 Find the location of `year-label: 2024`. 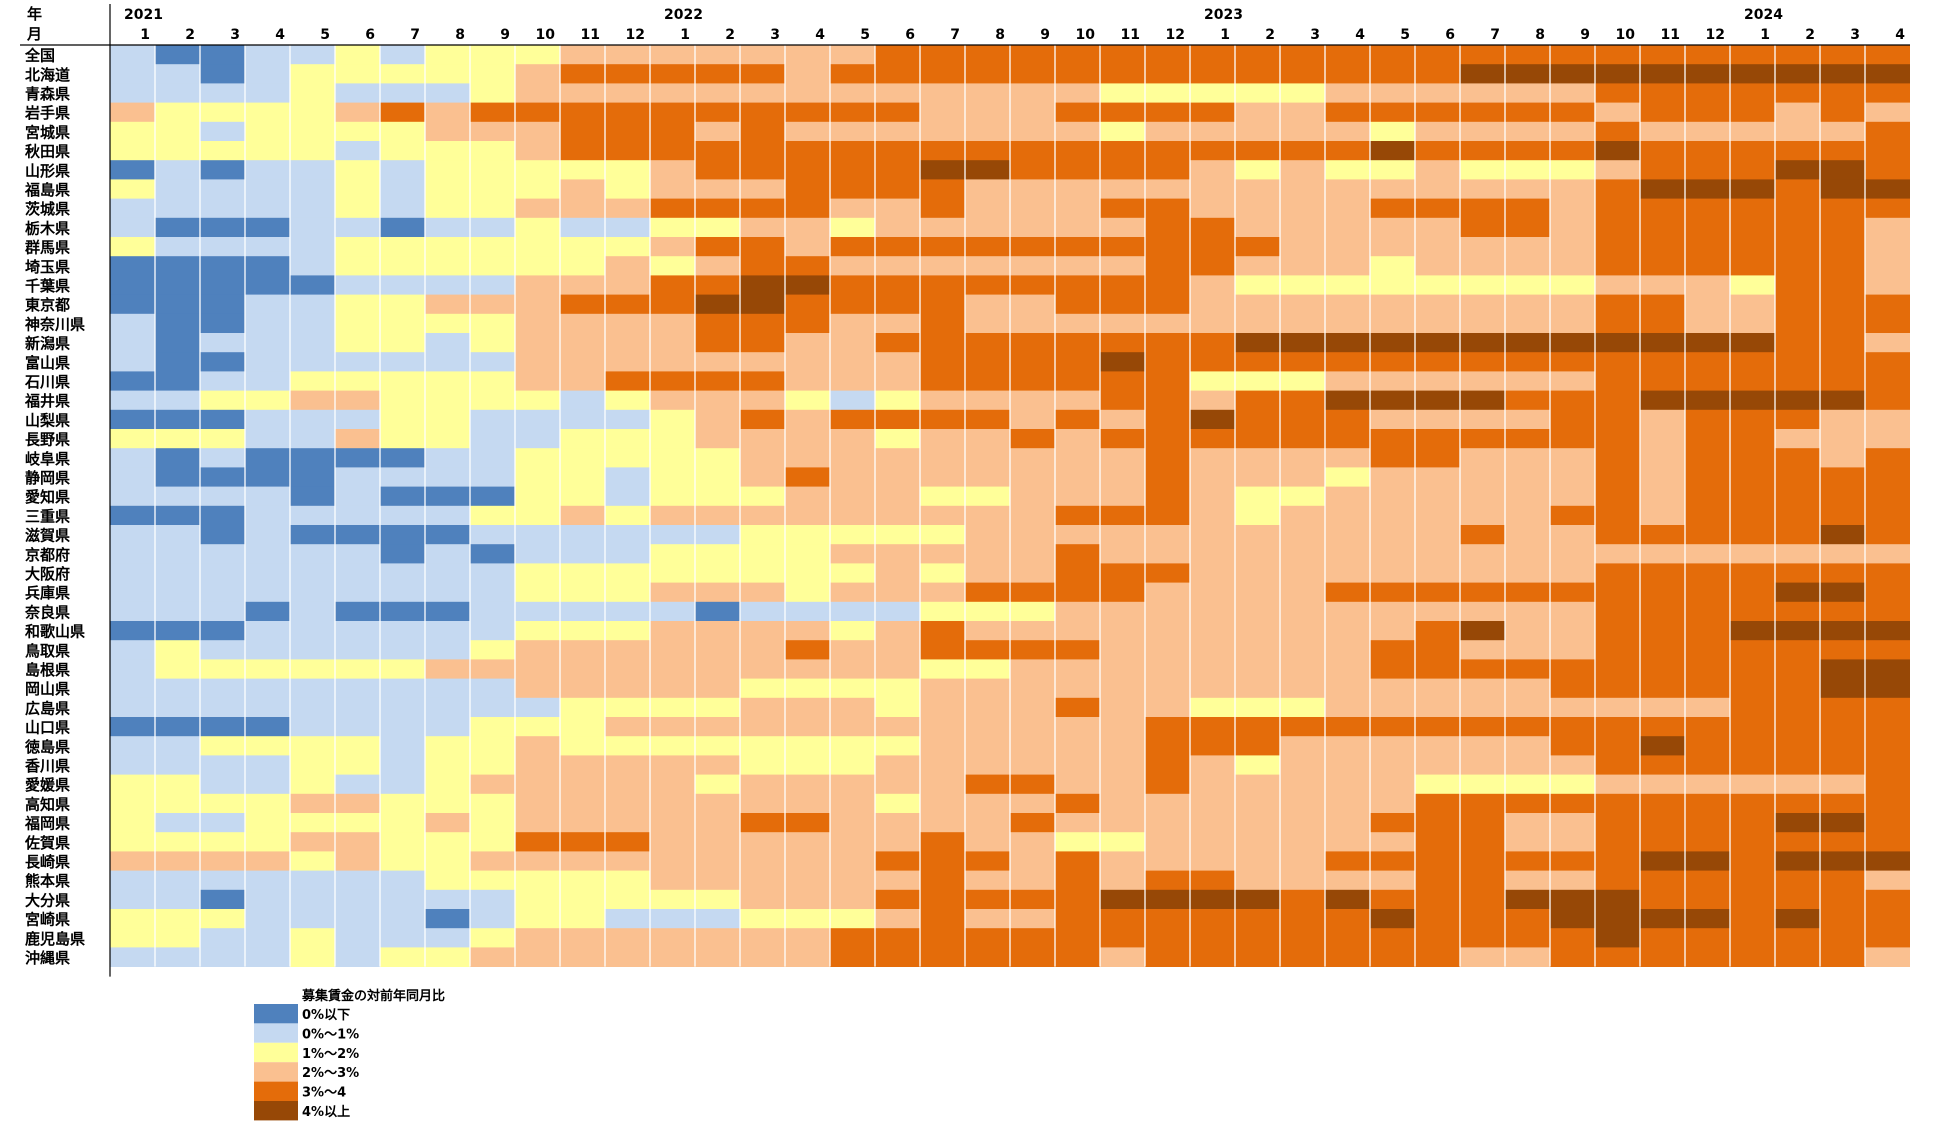

year-label: 2024 is located at coordinates (1763, 15).